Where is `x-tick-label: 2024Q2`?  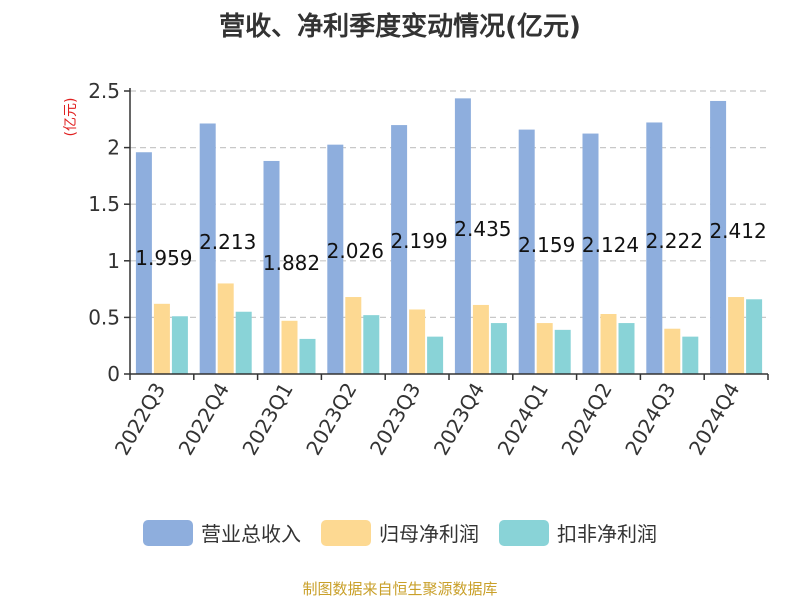 x-tick-label: 2024Q2 is located at coordinates (586, 419).